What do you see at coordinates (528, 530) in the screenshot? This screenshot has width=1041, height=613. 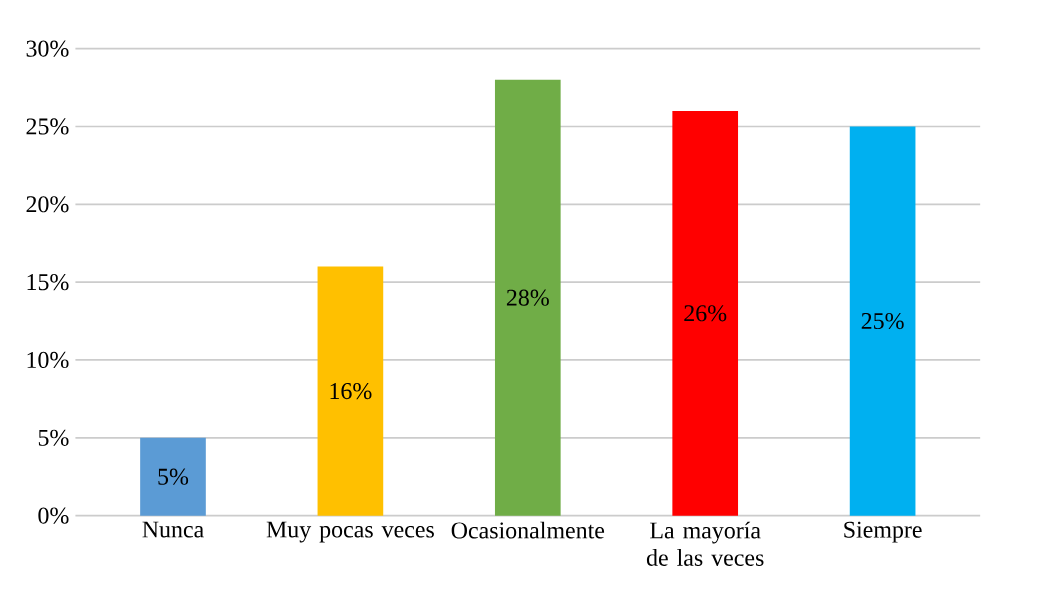 I see `x-tick-label: Ocasionalmente` at bounding box center [528, 530].